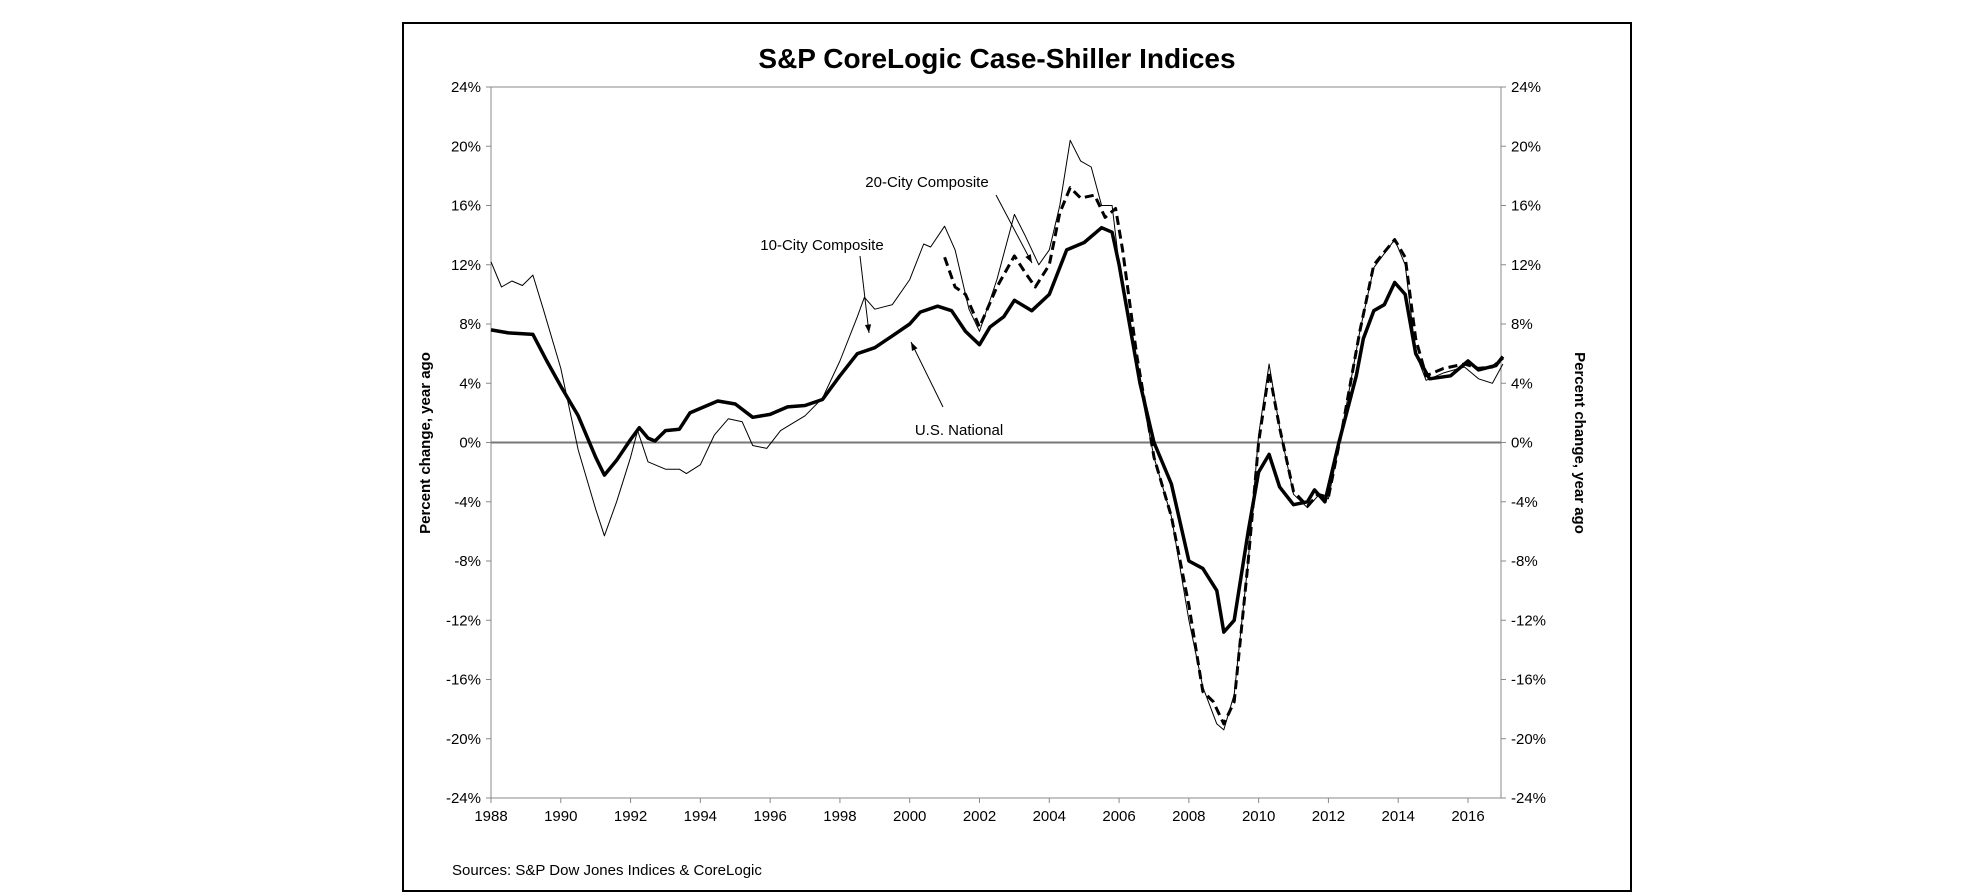 The image size is (1984, 892). What do you see at coordinates (466, 87) in the screenshot?
I see `y-tick-label-left: 24%` at bounding box center [466, 87].